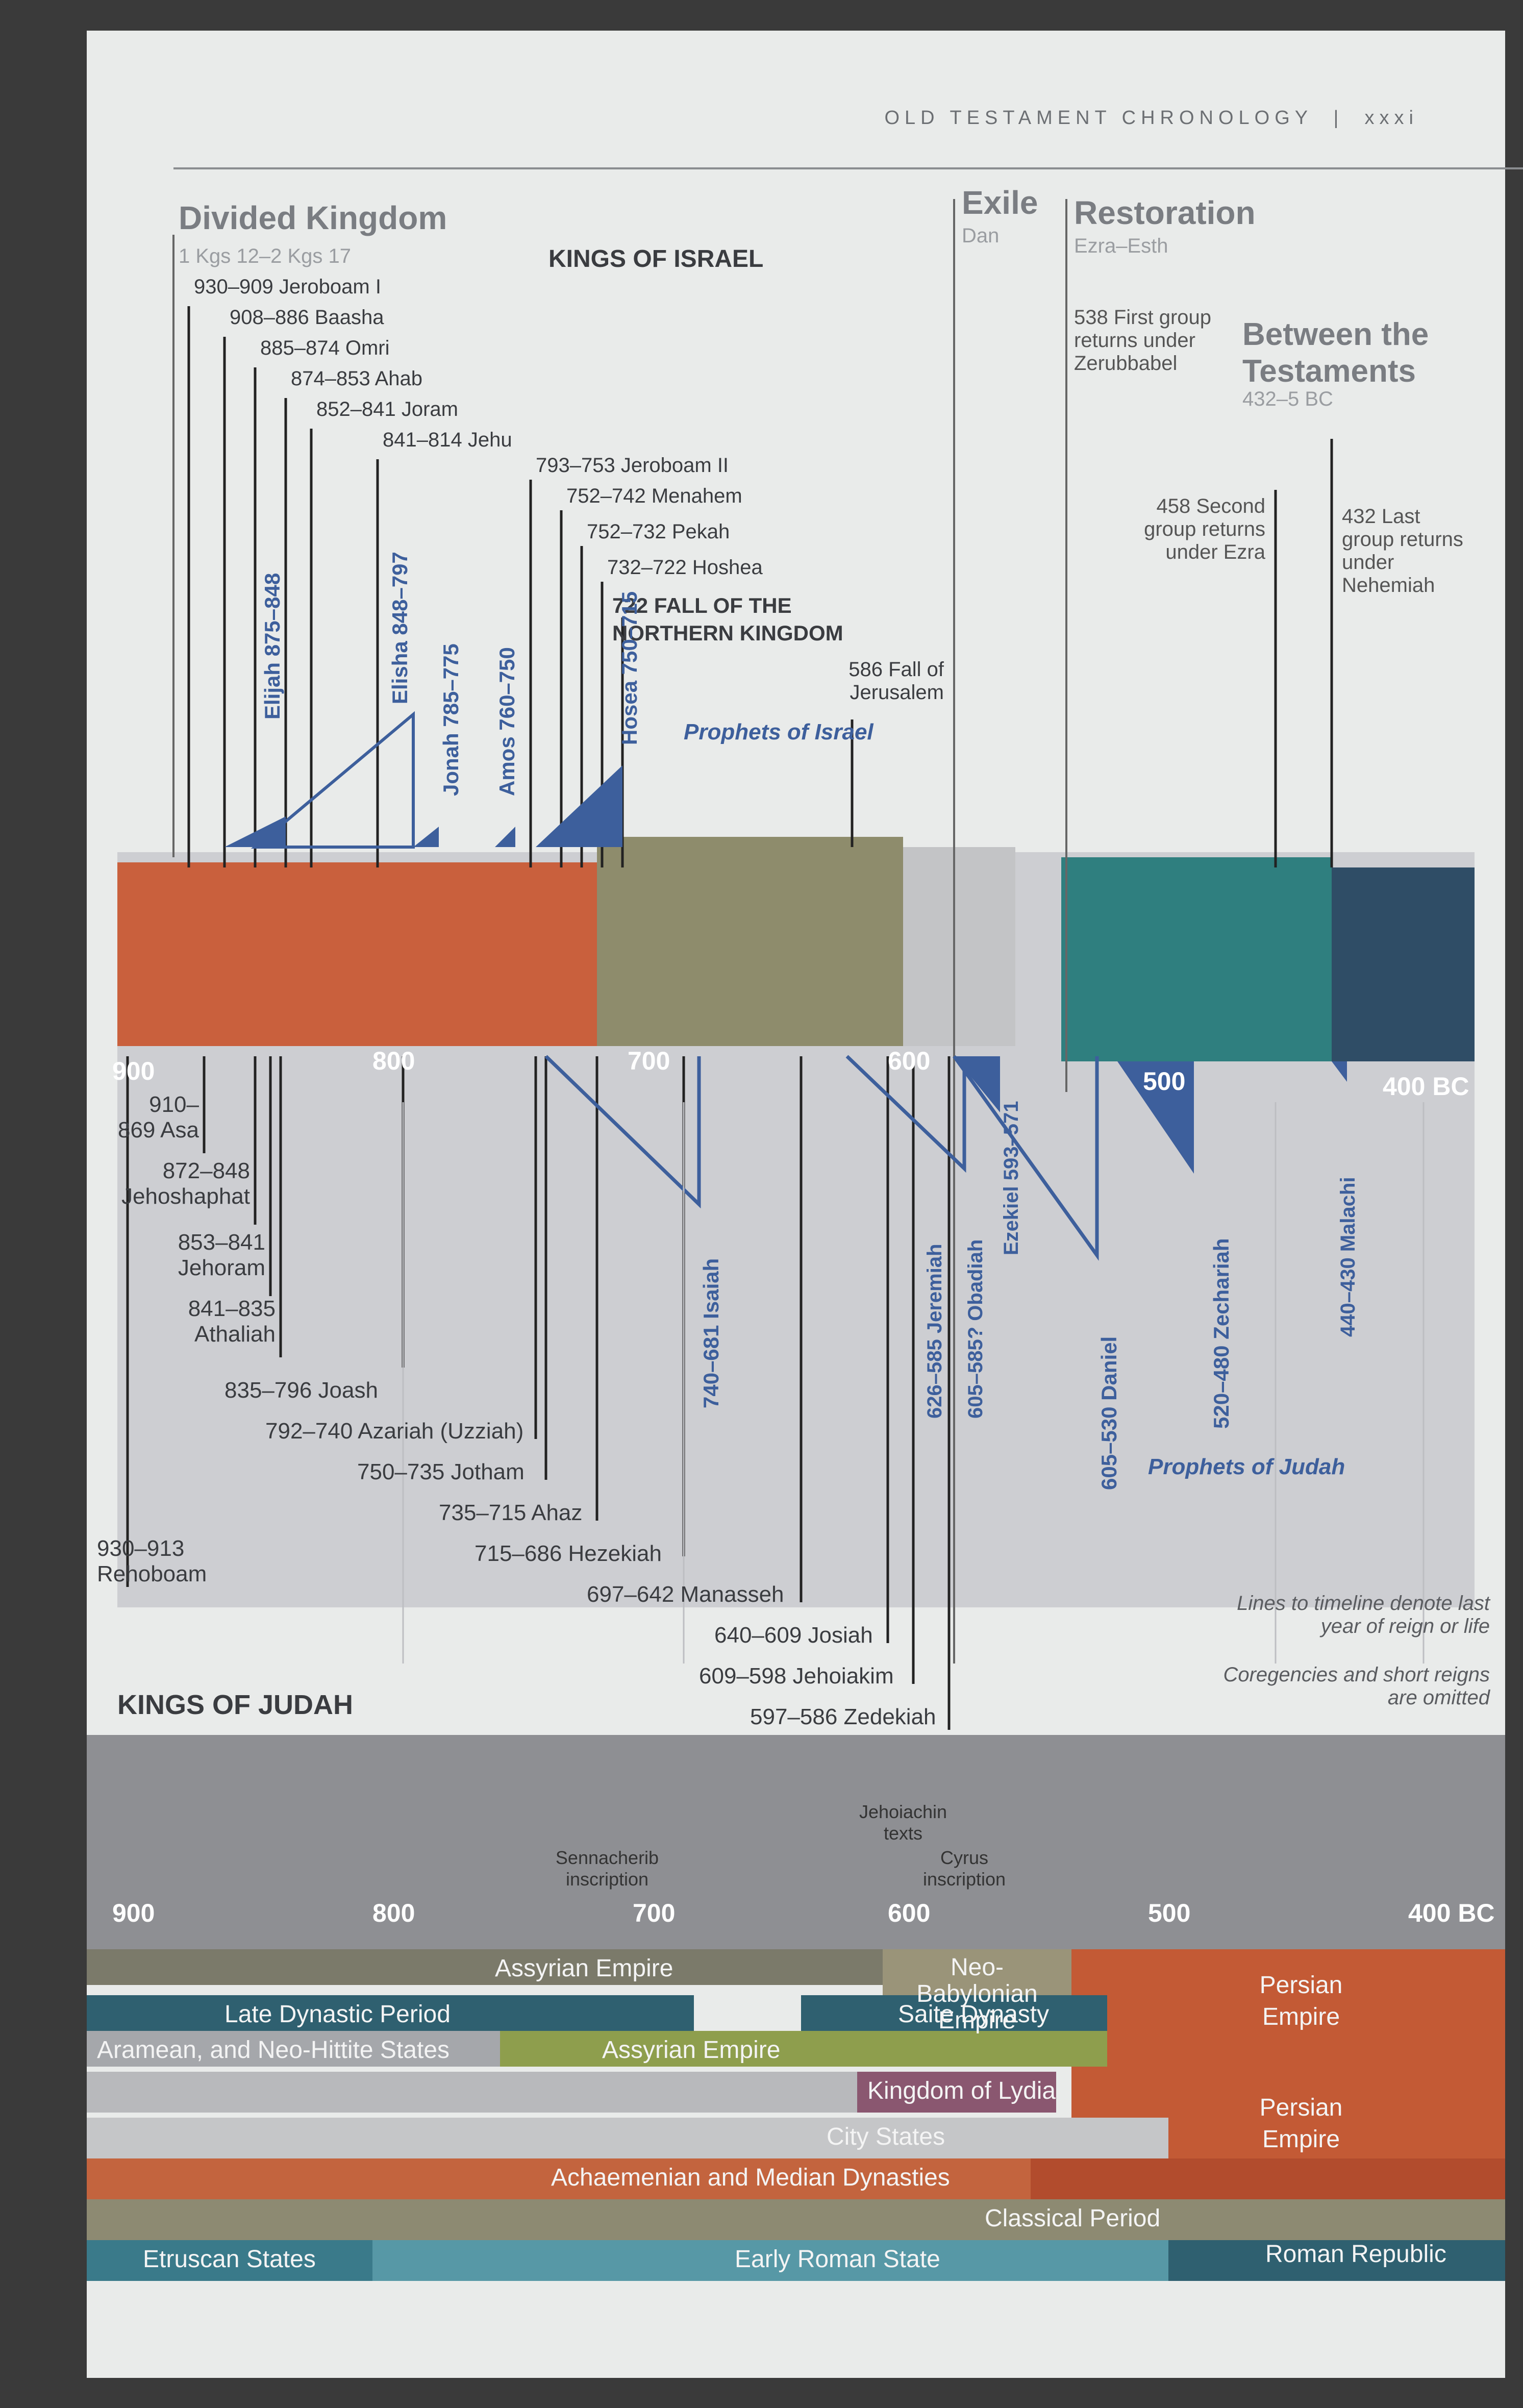  I want to click on judah-king-1: 930–913 Rehoboam, so click(152, 1561).